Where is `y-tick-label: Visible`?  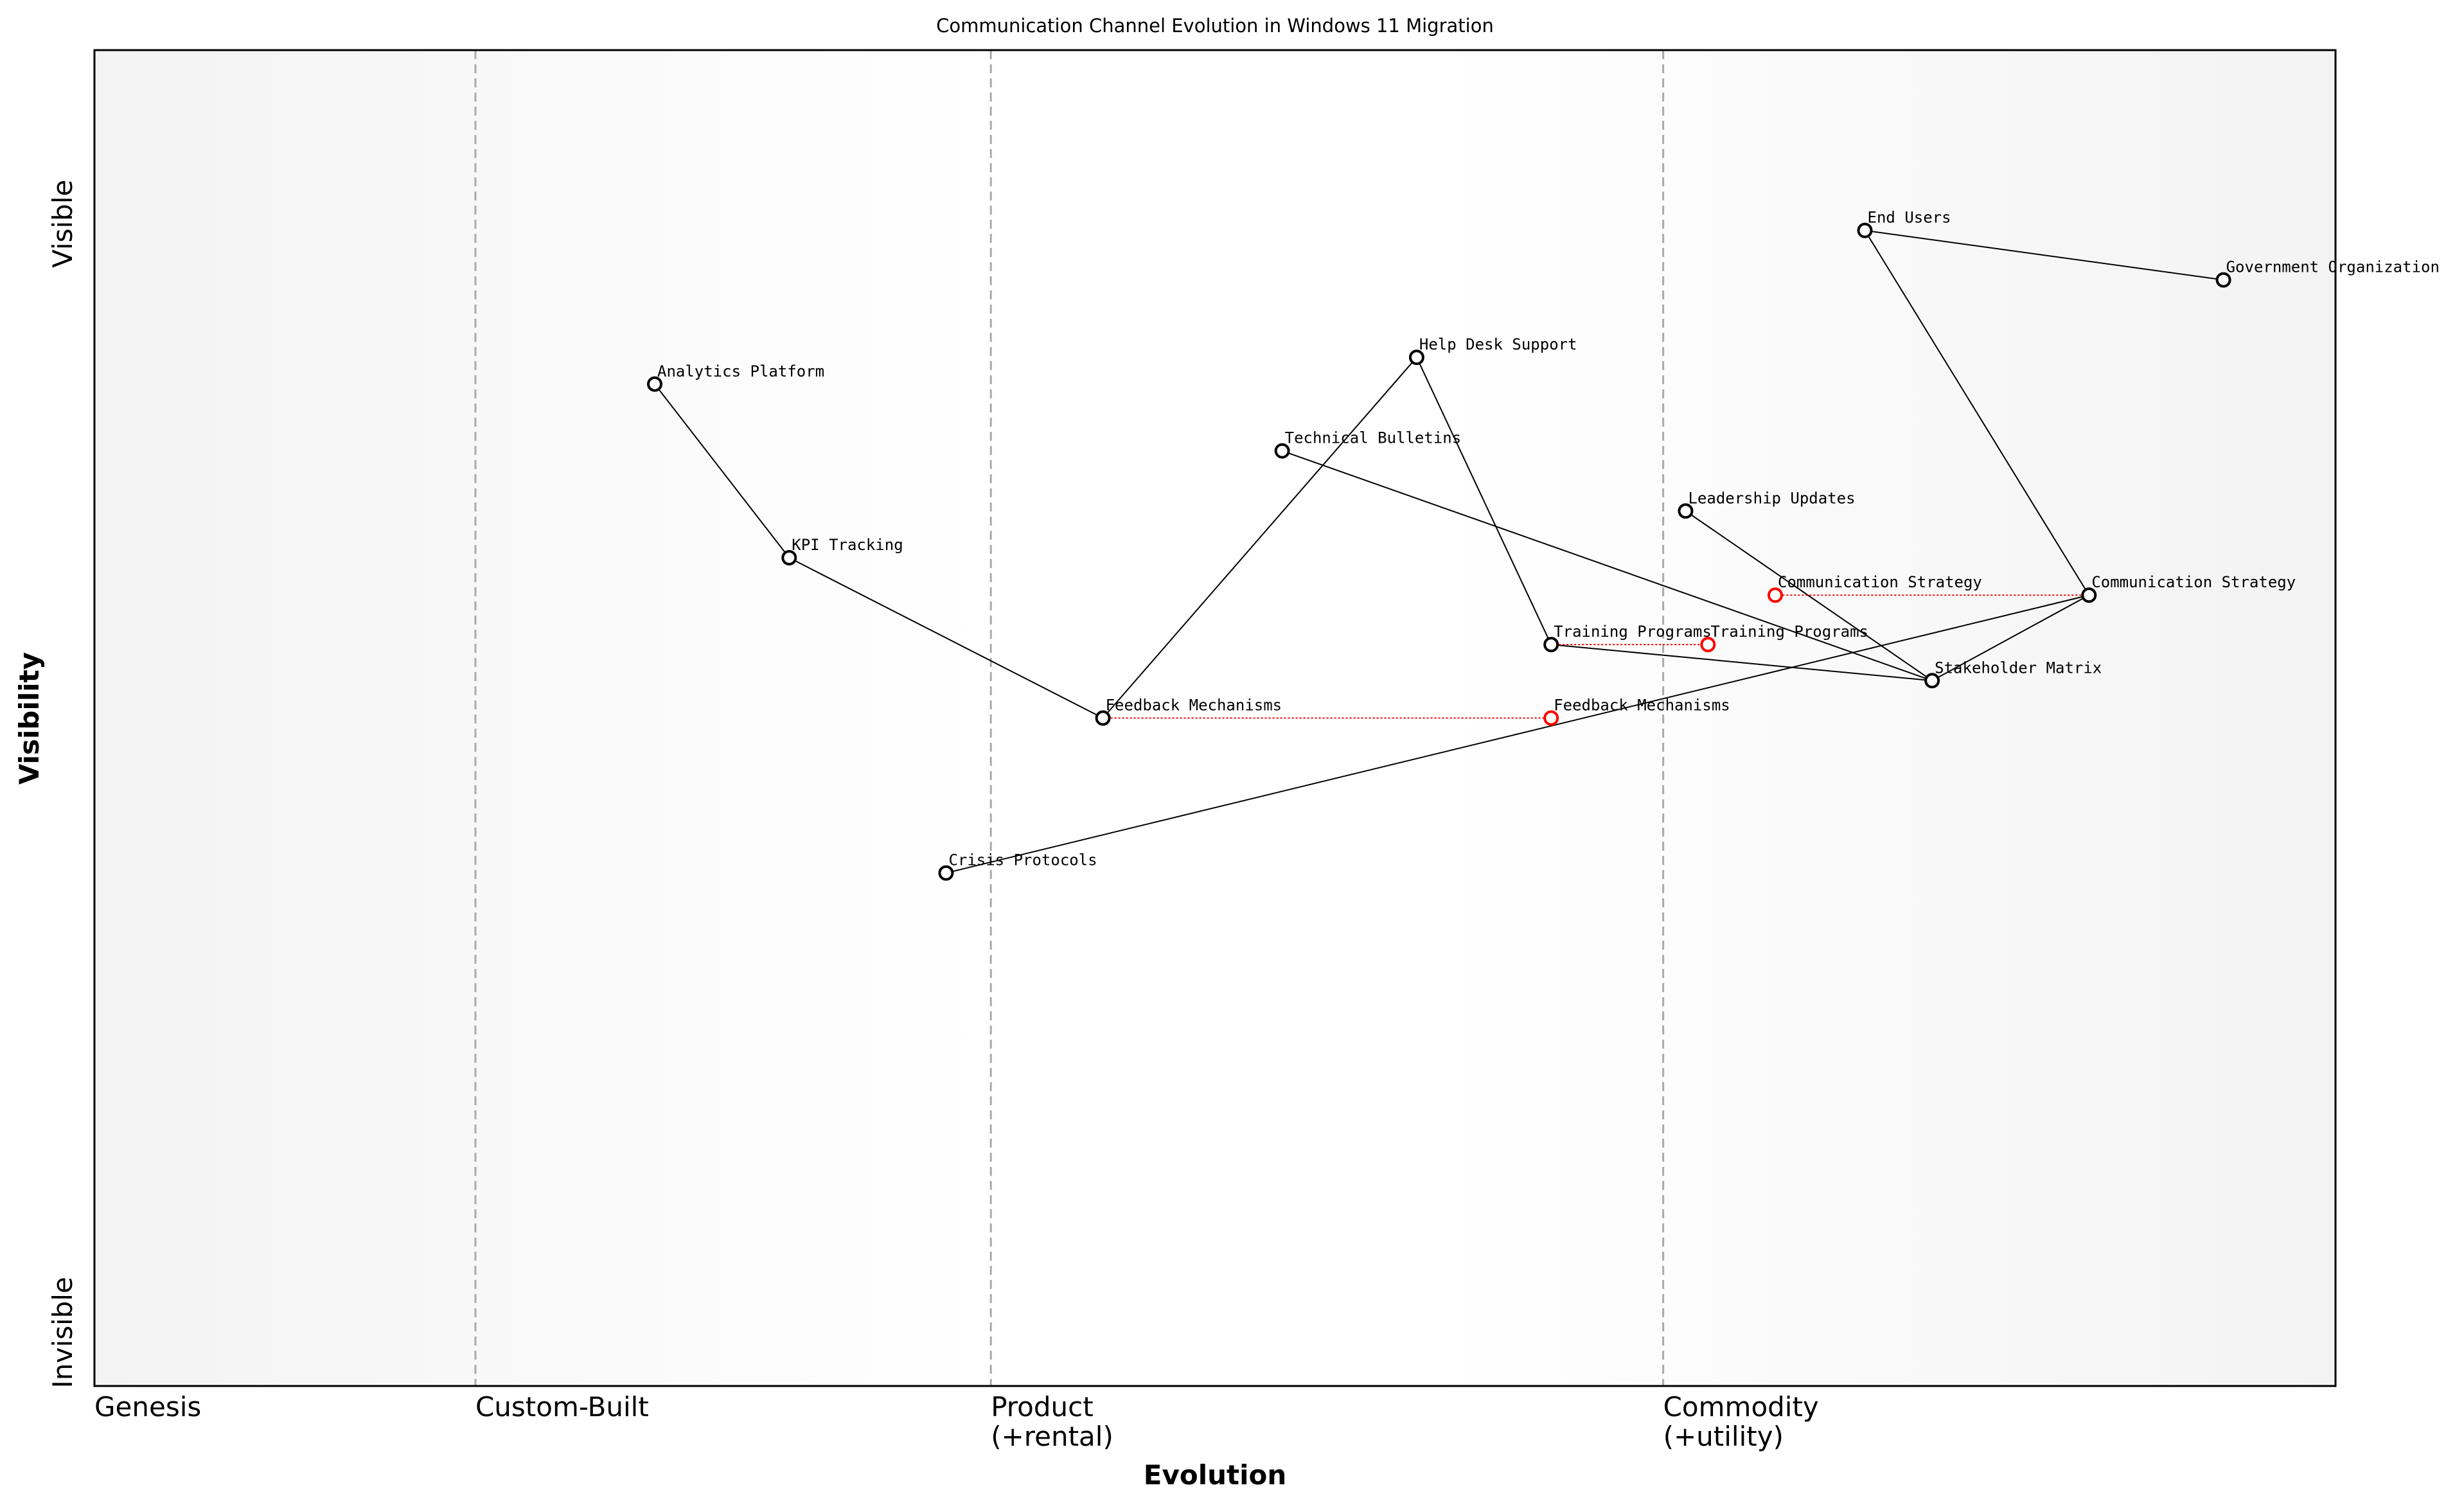
y-tick-label: Visible is located at coordinates (62, 224).